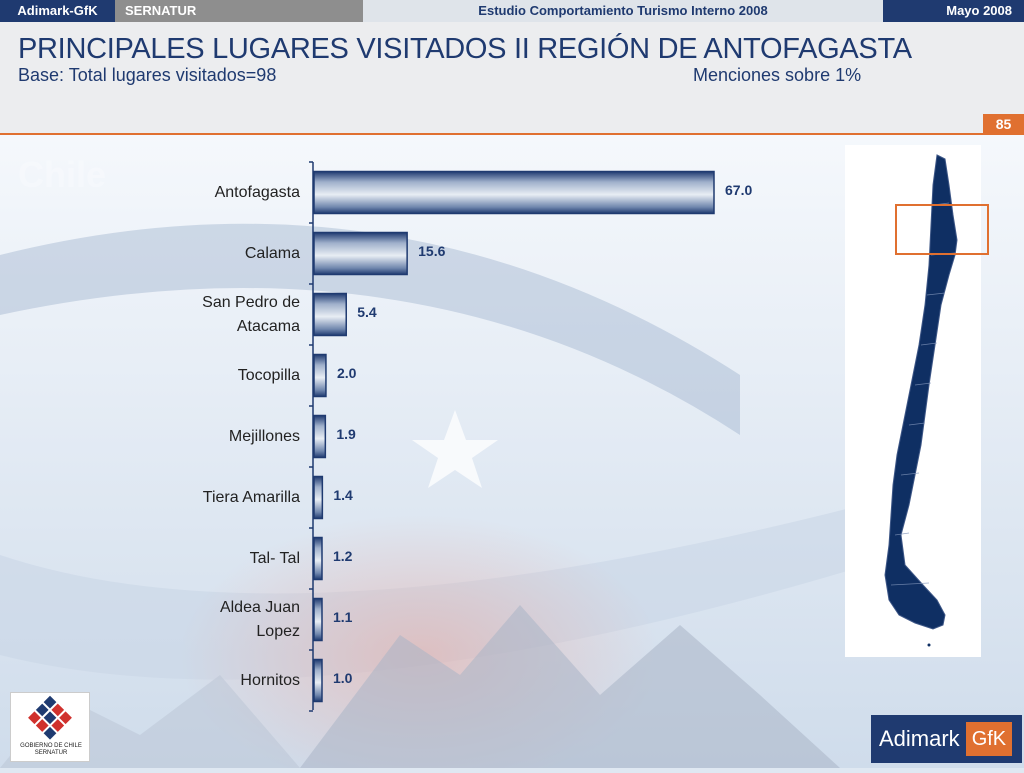 Image resolution: width=1024 pixels, height=773 pixels. What do you see at coordinates (346, 433) in the screenshot?
I see `value-label-4: 1.9` at bounding box center [346, 433].